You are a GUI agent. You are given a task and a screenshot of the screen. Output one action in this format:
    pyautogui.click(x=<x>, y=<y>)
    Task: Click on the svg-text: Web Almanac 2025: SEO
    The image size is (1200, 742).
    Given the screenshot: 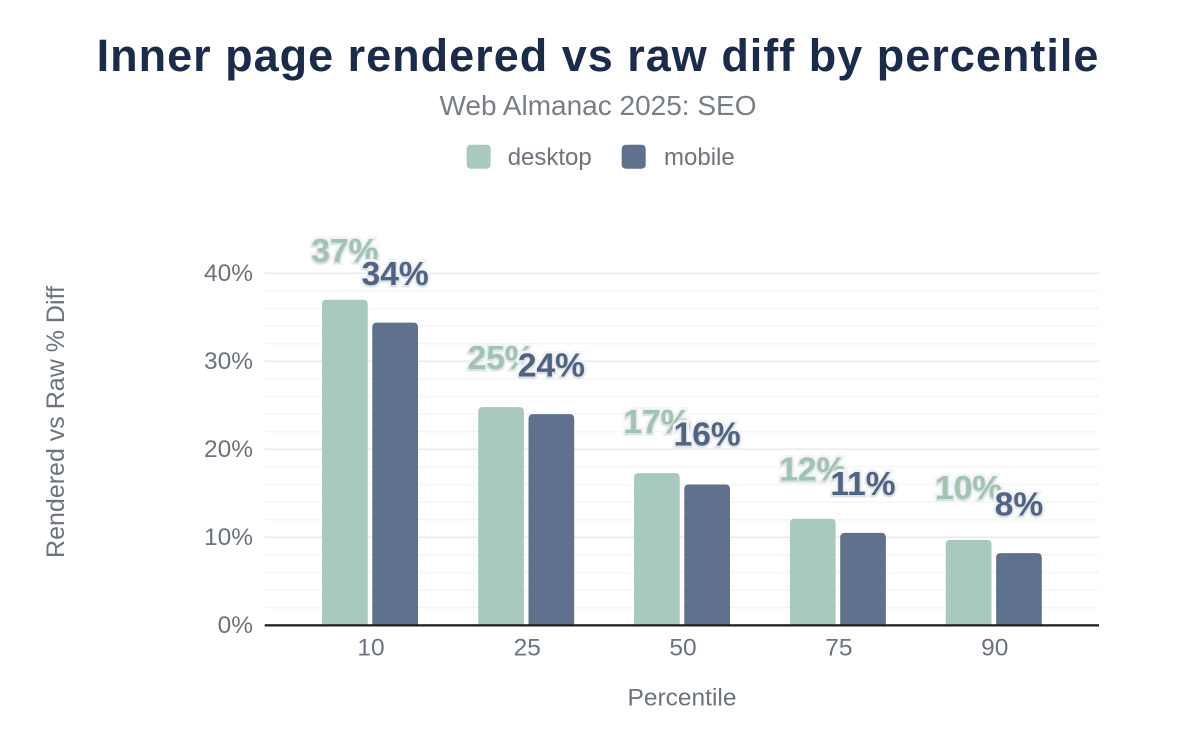 What is the action you would take?
    pyautogui.click(x=598, y=105)
    